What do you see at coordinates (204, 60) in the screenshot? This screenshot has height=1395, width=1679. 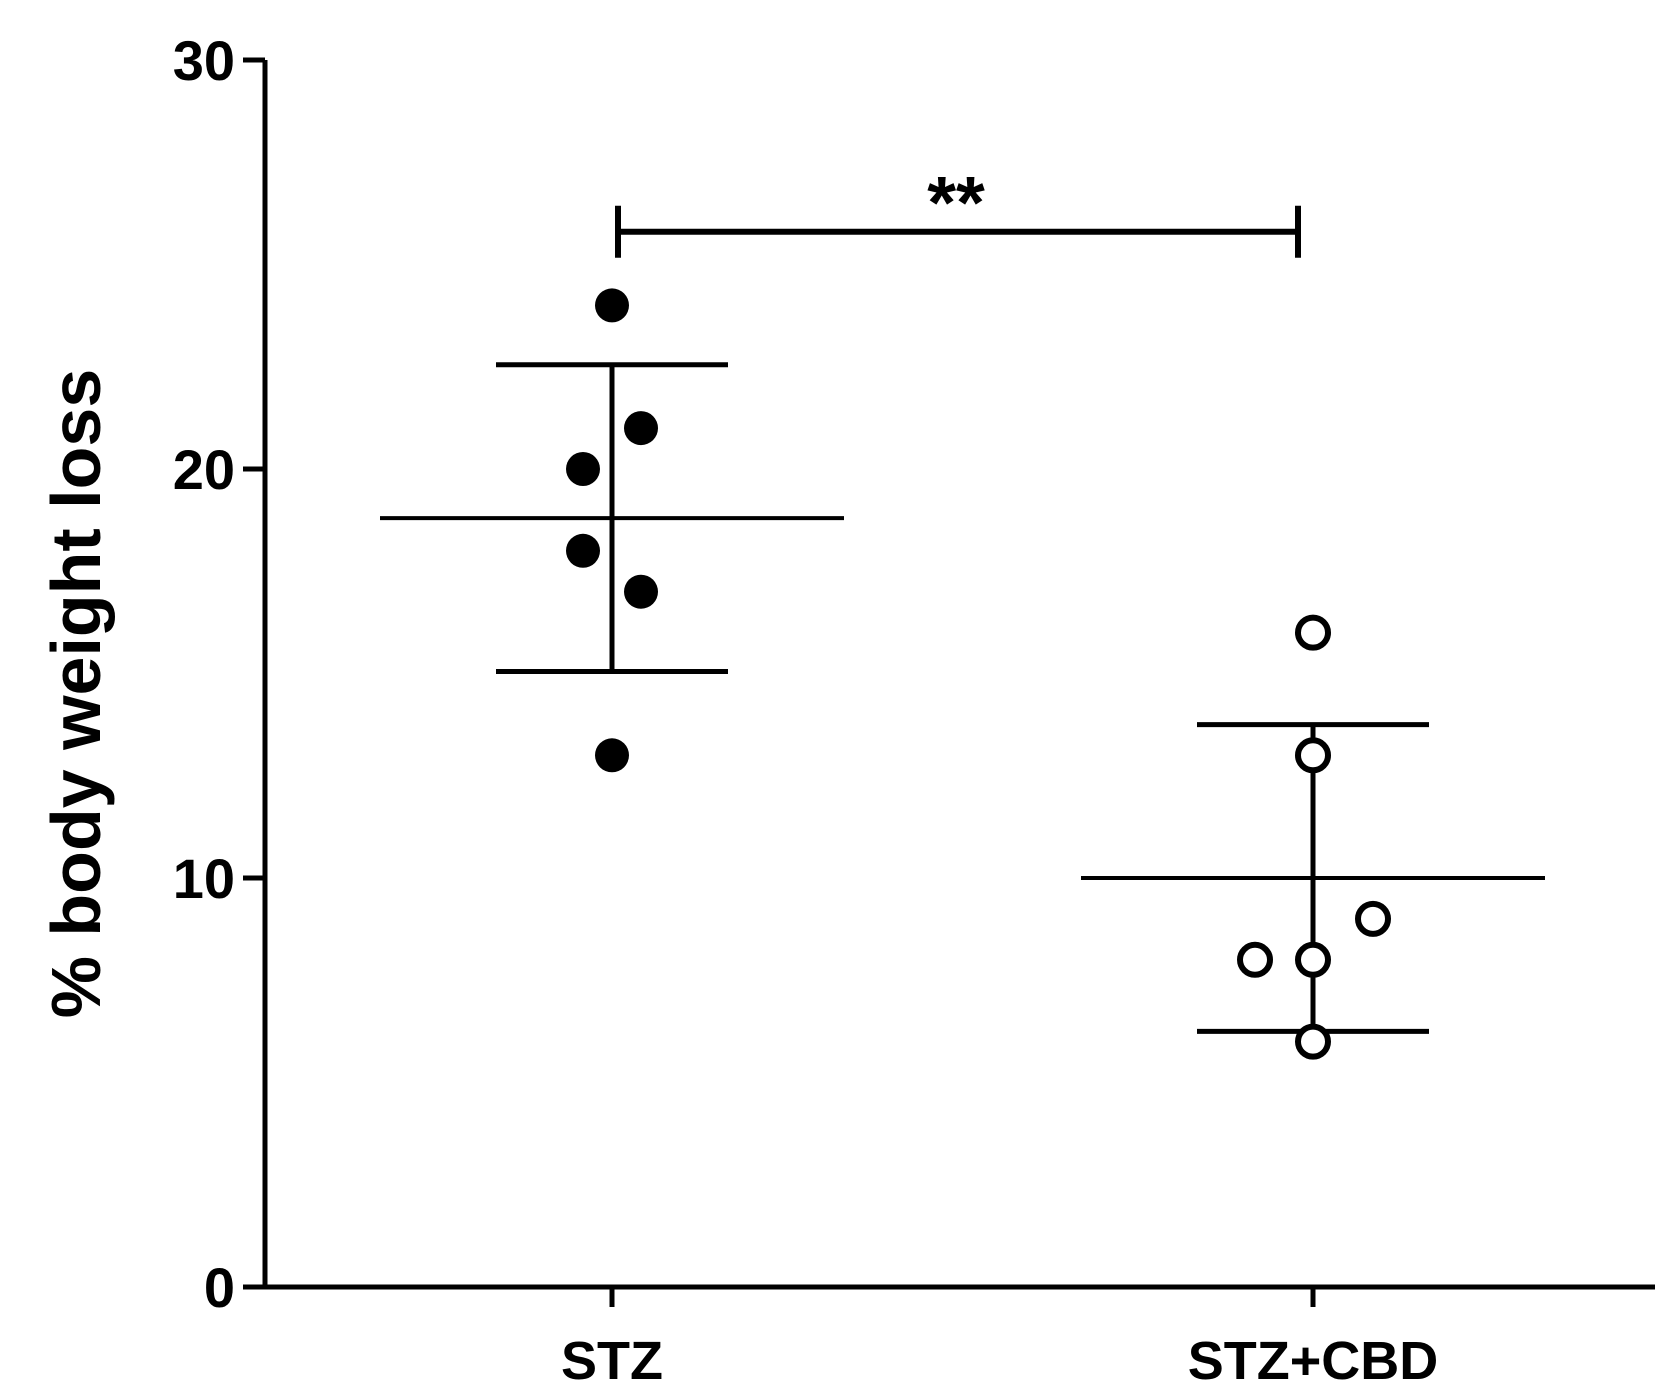 I see `y-tick-label: 30` at bounding box center [204, 60].